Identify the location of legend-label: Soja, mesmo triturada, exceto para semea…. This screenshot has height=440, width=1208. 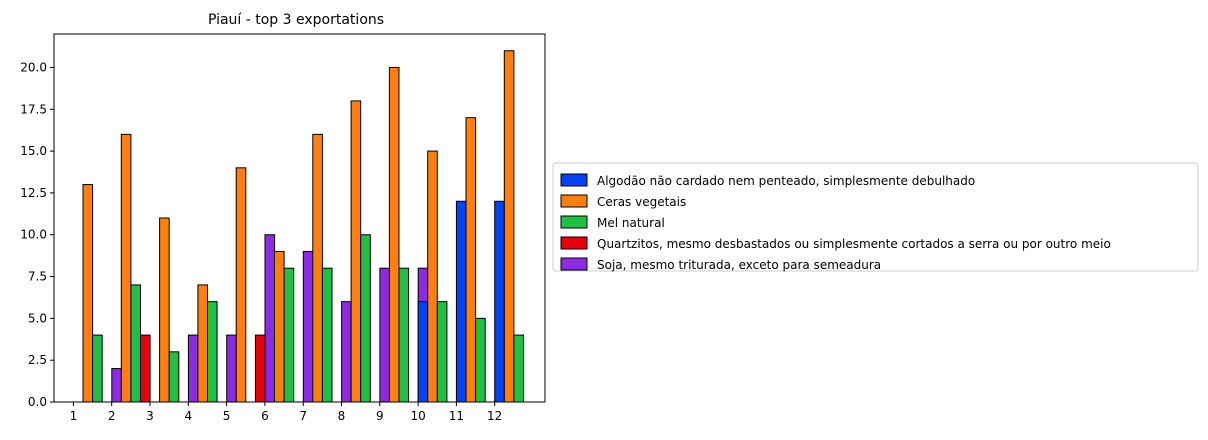
(739, 265).